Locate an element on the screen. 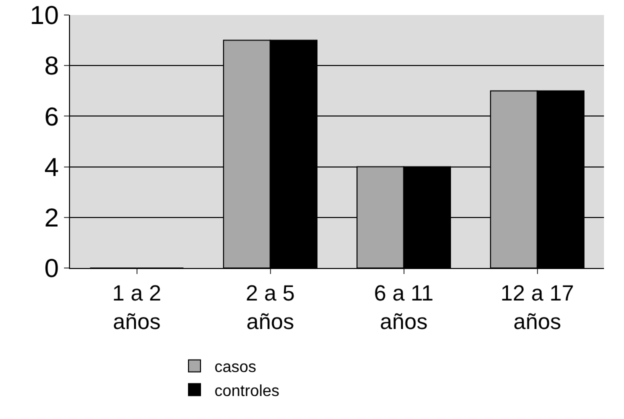 The width and height of the screenshot is (624, 419). x-tick-label: 6 a 11 años is located at coordinates (404, 307).